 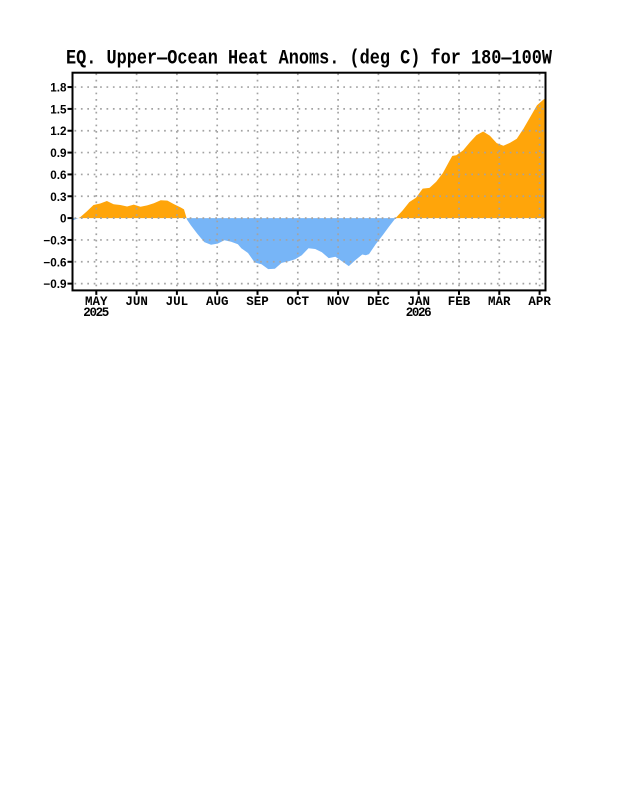 I want to click on svg-text: 1.8, so click(x=58, y=88).